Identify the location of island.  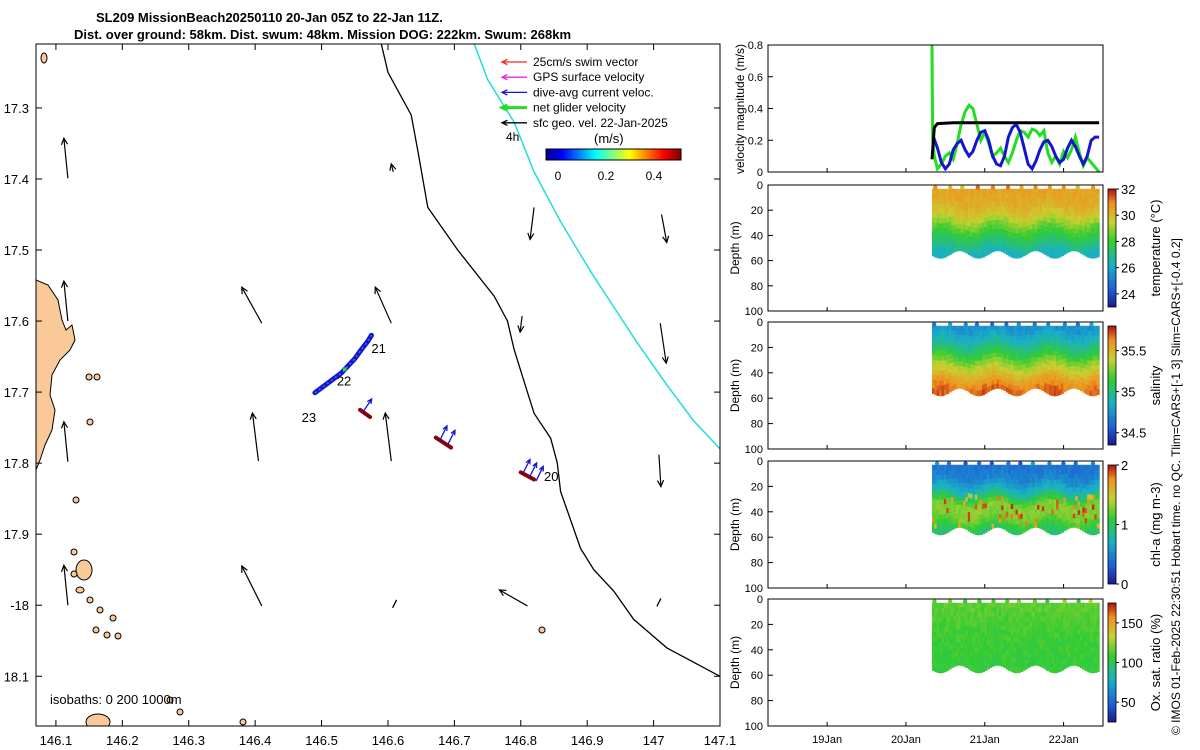
(180, 712).